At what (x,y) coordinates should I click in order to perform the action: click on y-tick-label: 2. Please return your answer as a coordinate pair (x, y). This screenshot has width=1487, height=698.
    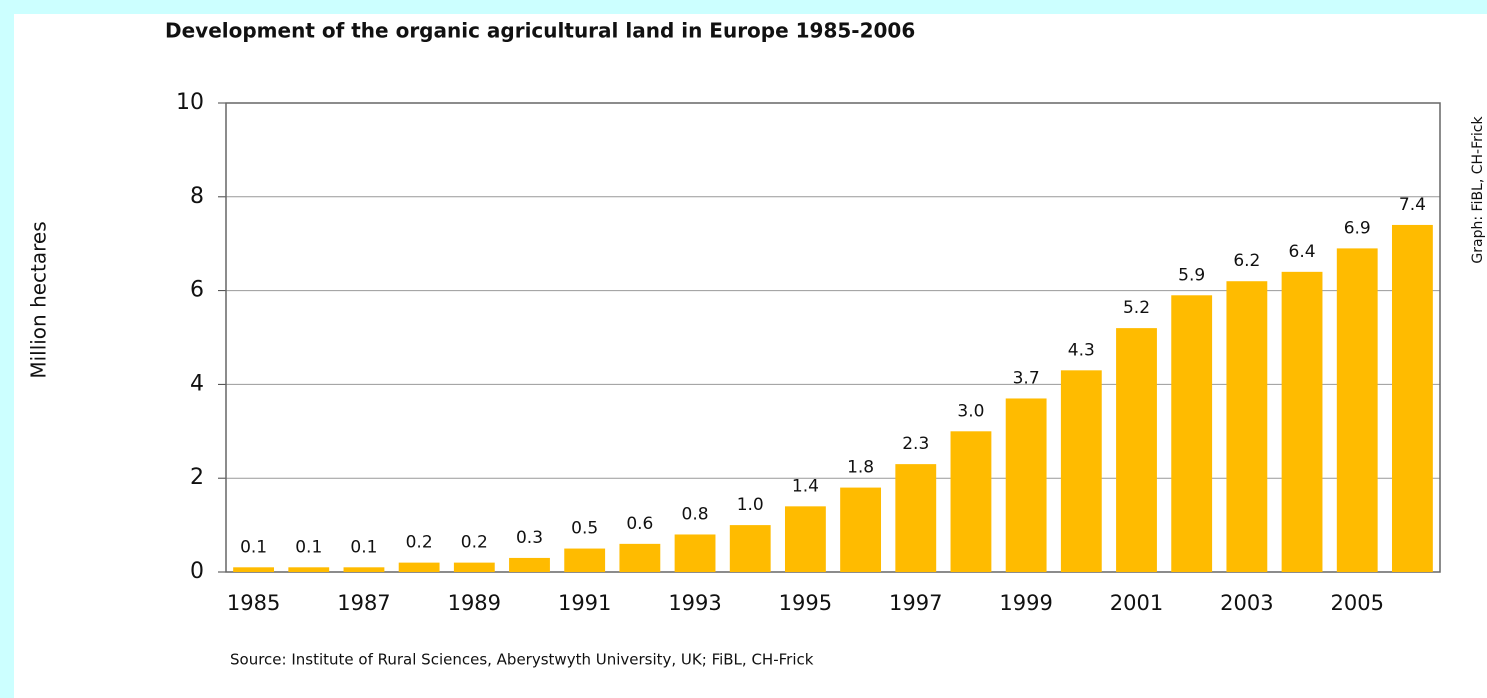
    Looking at the image, I should click on (197, 477).